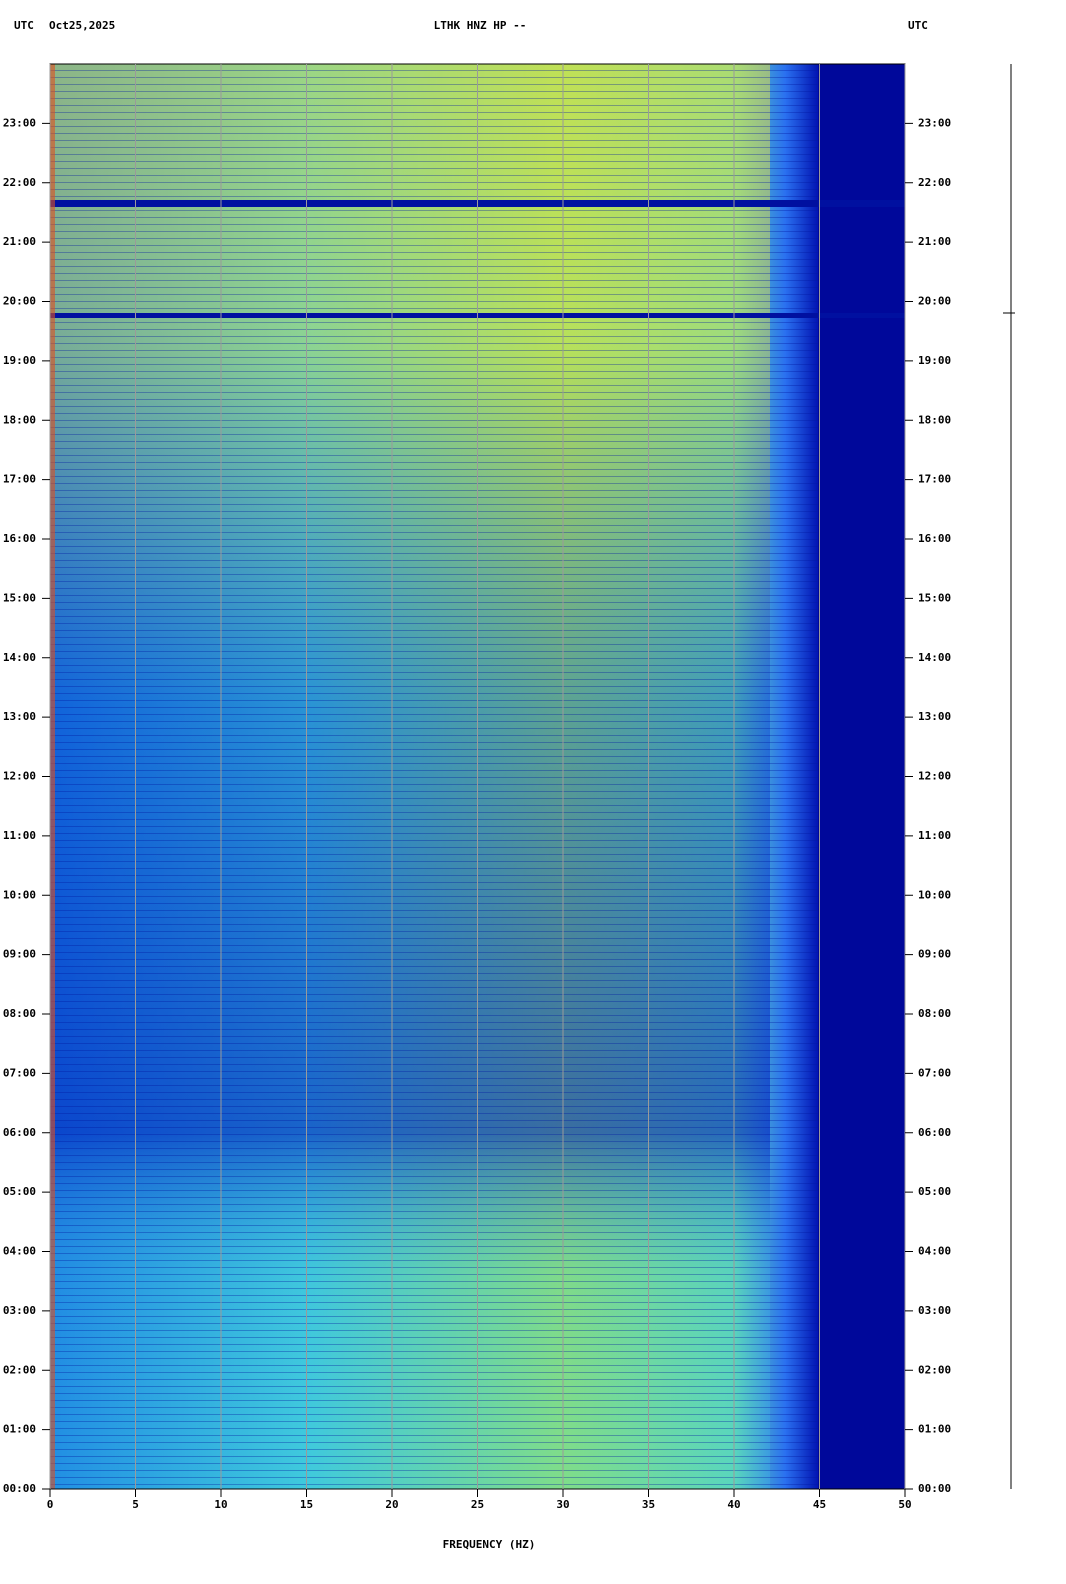 The width and height of the screenshot is (1066, 1584). Describe the element at coordinates (50, 1504) in the screenshot. I see `x-tick-label: 0` at that location.